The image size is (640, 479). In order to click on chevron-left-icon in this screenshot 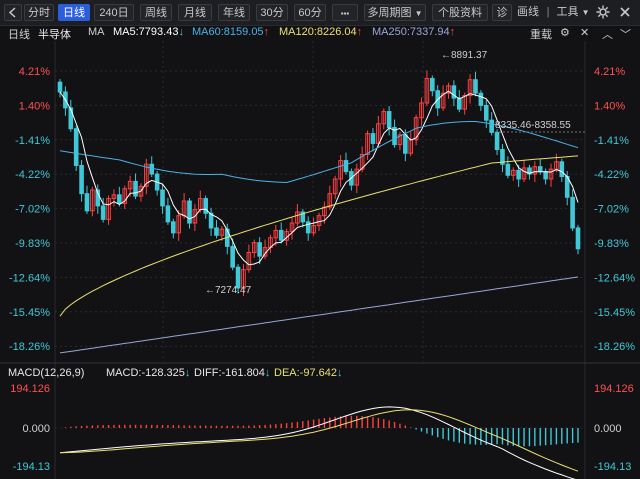, I will do `click(13, 12)`.